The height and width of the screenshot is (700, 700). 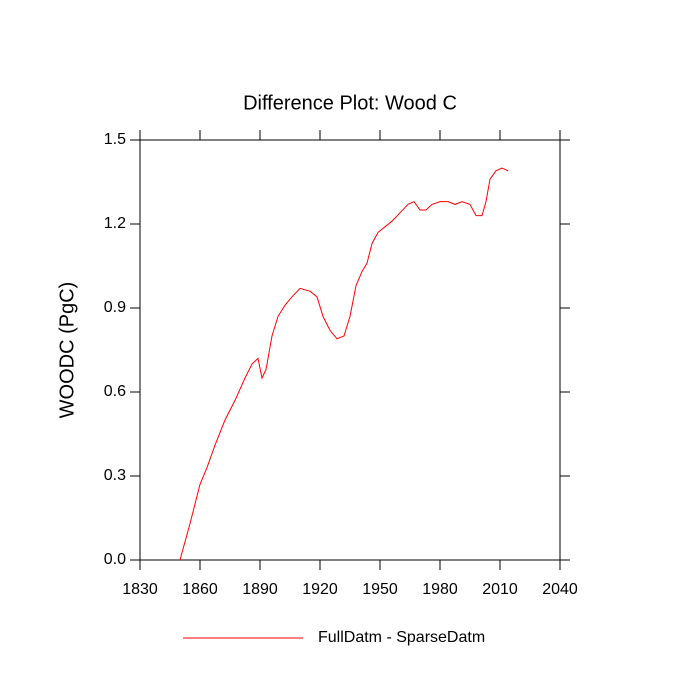 I want to click on x-tick-label: 1980, so click(x=440, y=589).